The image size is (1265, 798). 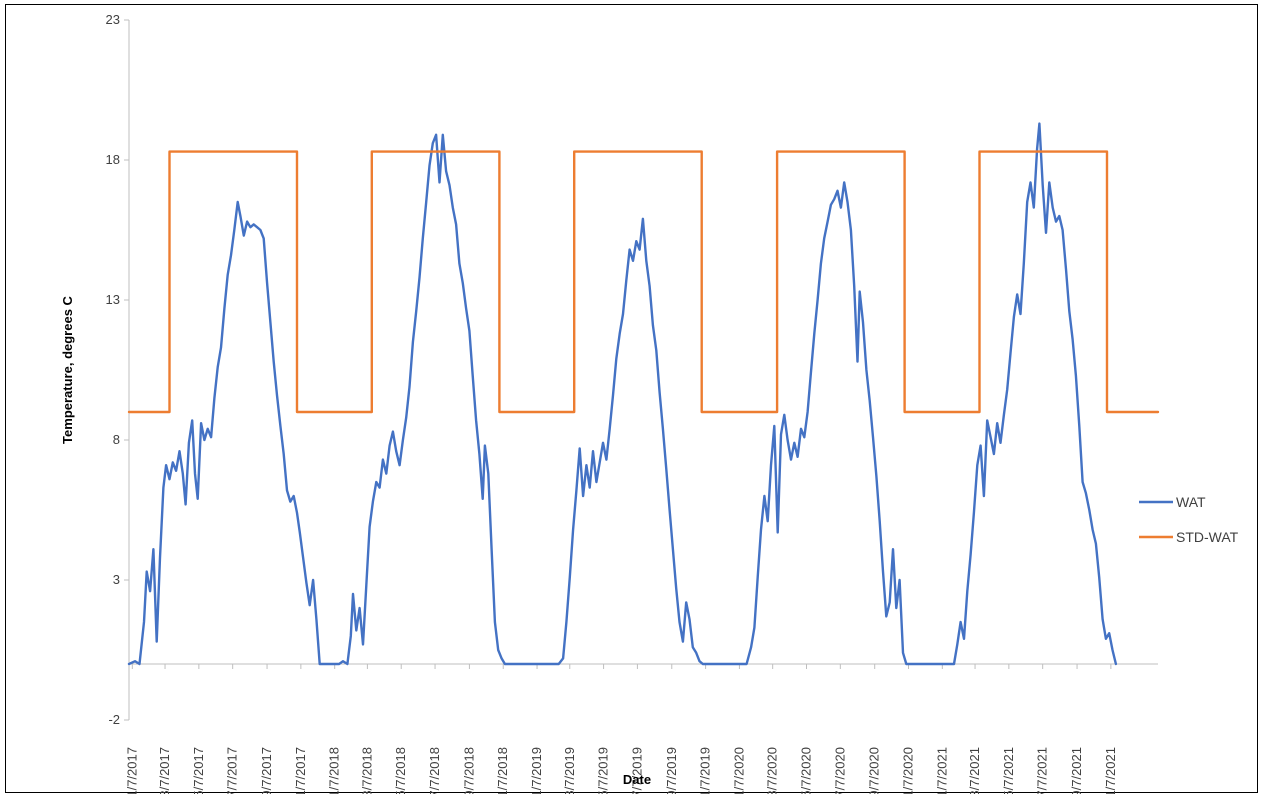 What do you see at coordinates (1191, 502) in the screenshot?
I see `legend-label-wat: WAT` at bounding box center [1191, 502].